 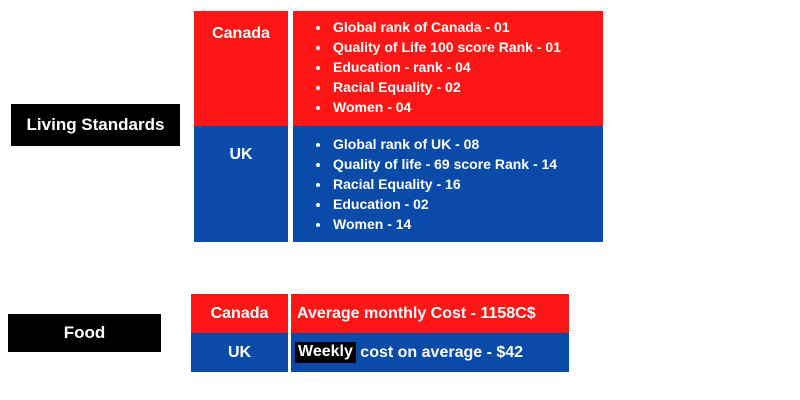 I want to click on food-canada-cost-text: Average monthly Cost - 1158C$, so click(x=416, y=313).